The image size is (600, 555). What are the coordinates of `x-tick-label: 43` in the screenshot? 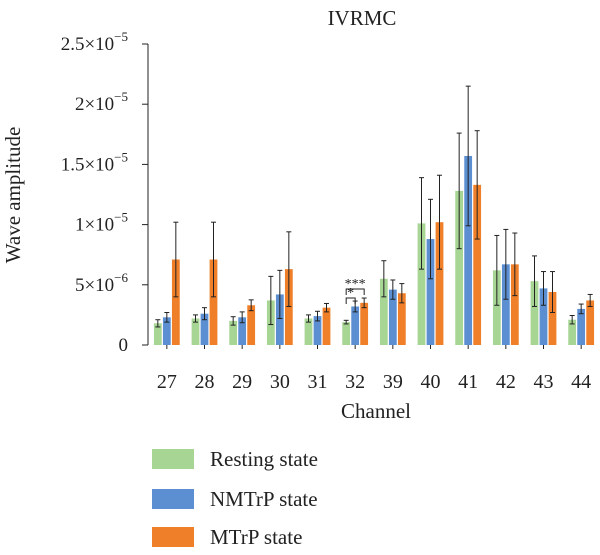 It's located at (544, 382).